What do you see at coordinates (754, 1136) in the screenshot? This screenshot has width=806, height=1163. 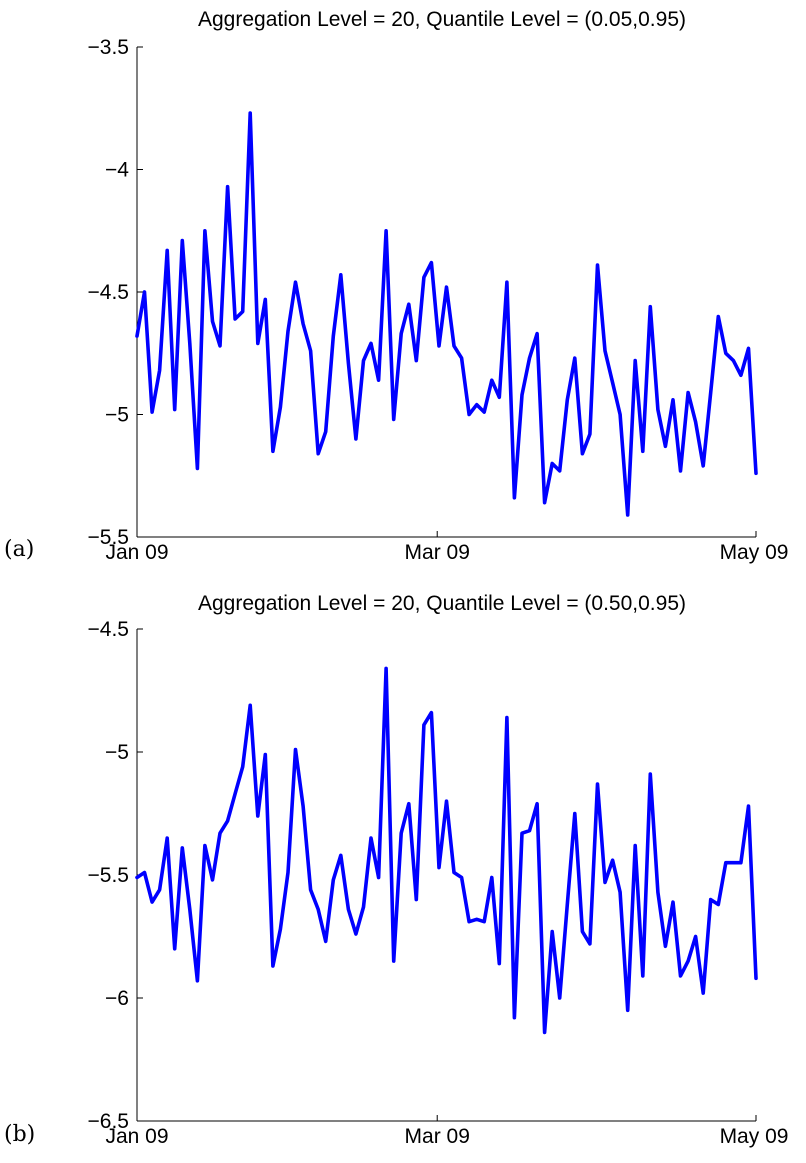 I see `x-tick-label-b: May 09` at bounding box center [754, 1136].